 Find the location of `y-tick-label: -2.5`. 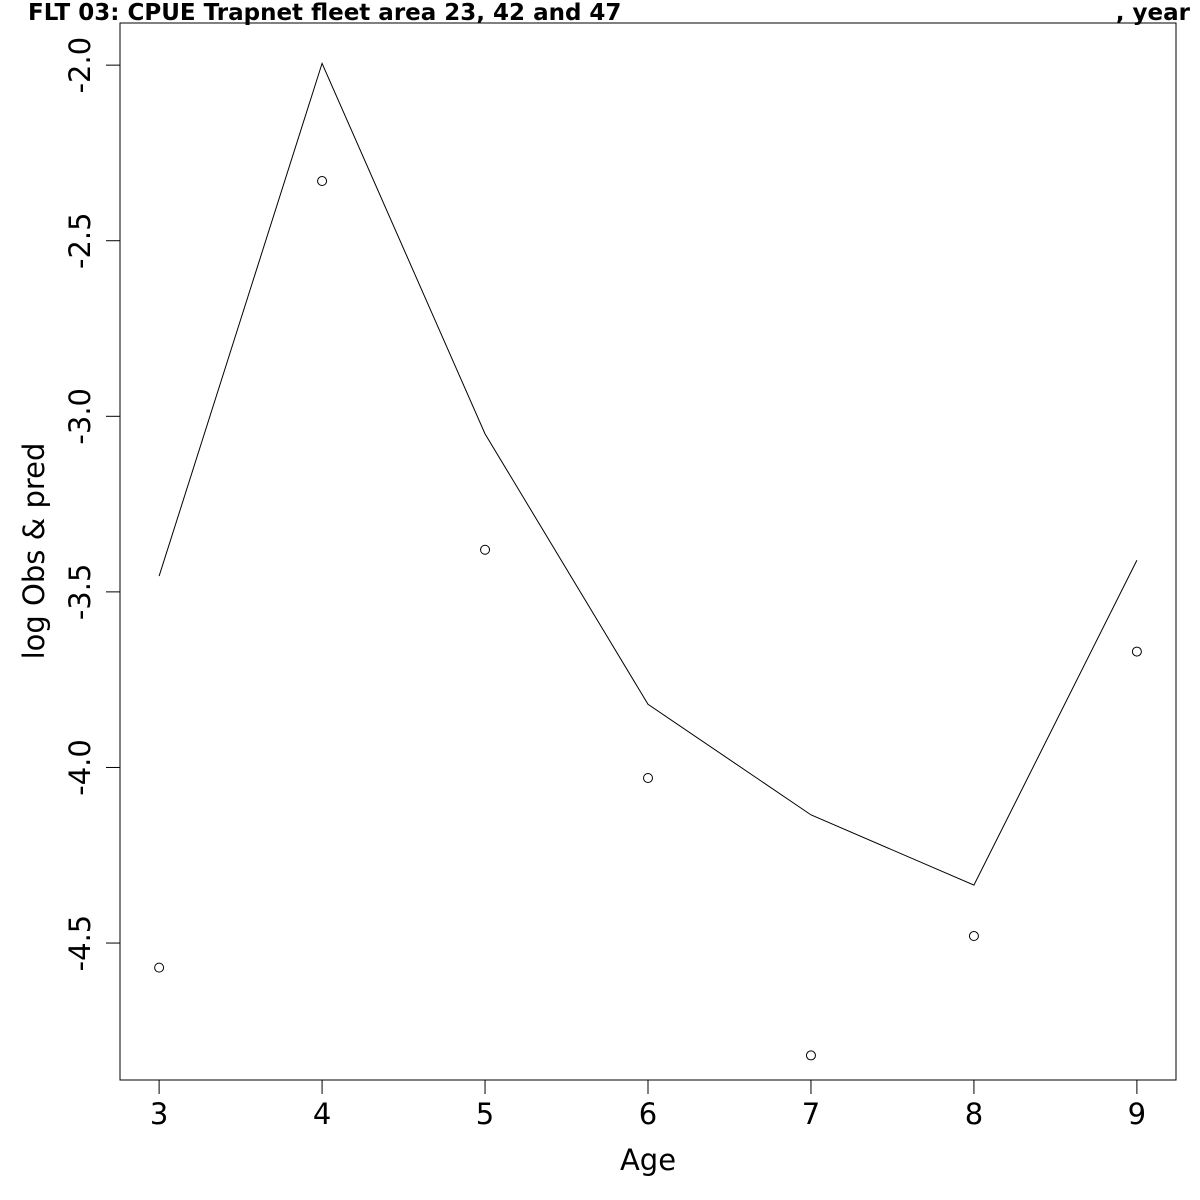

y-tick-label: -2.5 is located at coordinates (80, 240).